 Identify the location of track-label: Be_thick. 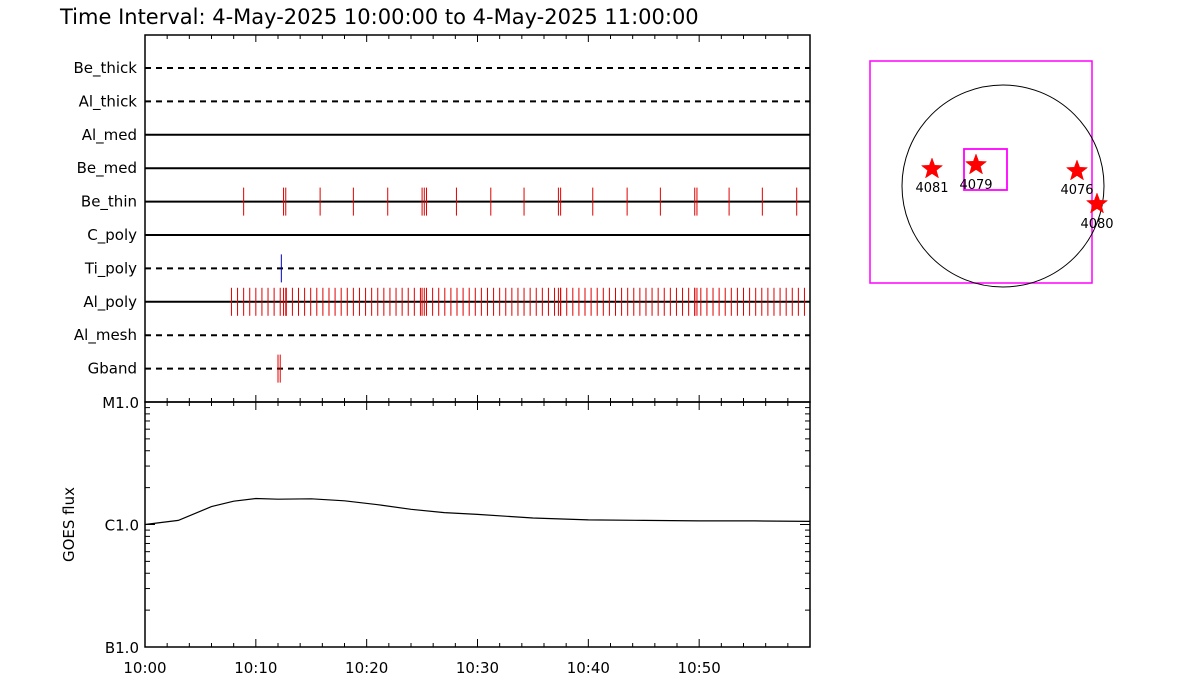
(105, 68).